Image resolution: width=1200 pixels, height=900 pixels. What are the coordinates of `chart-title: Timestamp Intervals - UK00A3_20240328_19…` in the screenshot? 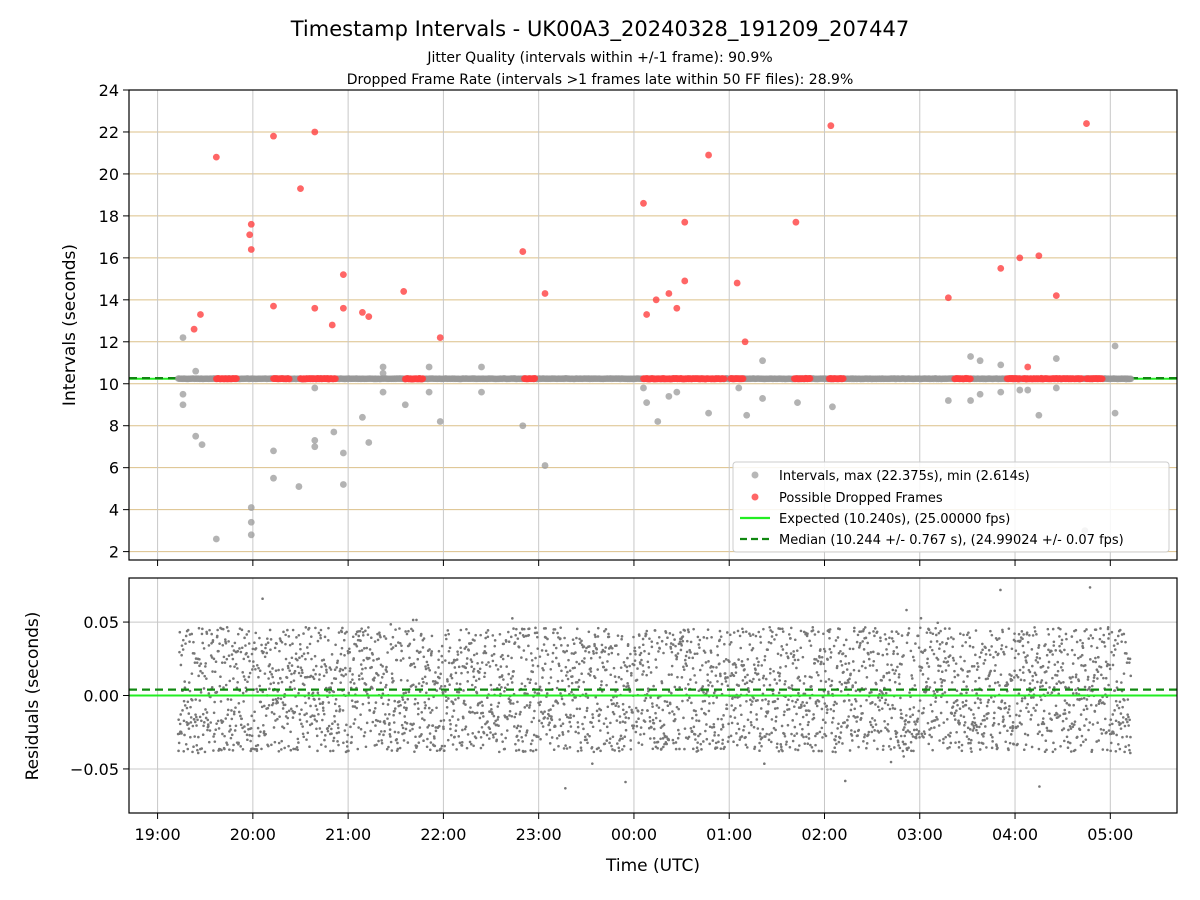 It's located at (600, 29).